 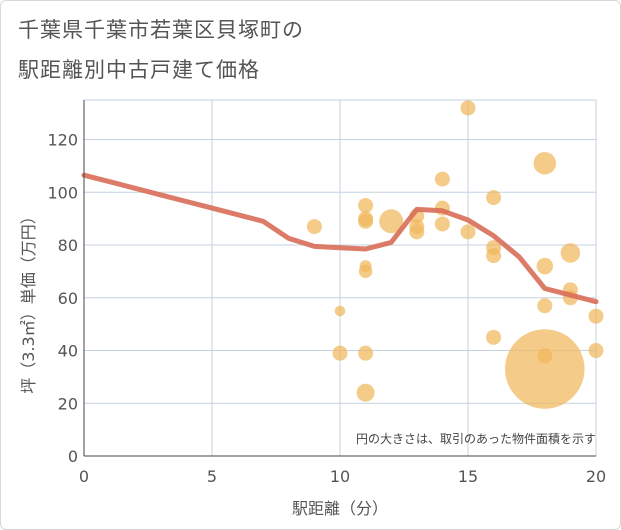 I want to click on chart-title-line-1: 千葉県千葉市若葉区貝塚町の, so click(x=161, y=30).